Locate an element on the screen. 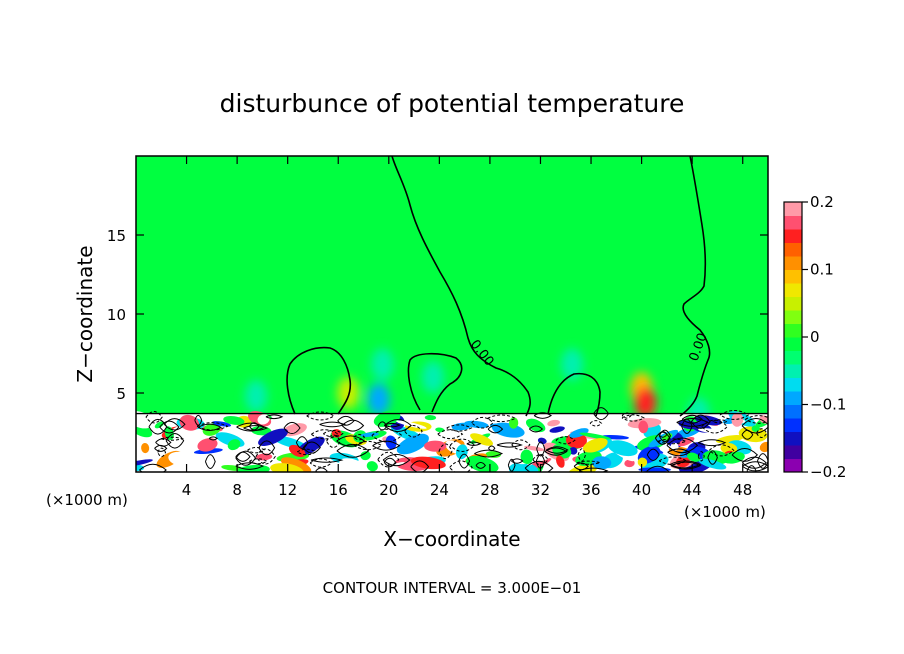 The image size is (904, 654). x-tick-labels: 4 8 12 16 20 24 28 32 36 40 44 48 is located at coordinates (467, 490).